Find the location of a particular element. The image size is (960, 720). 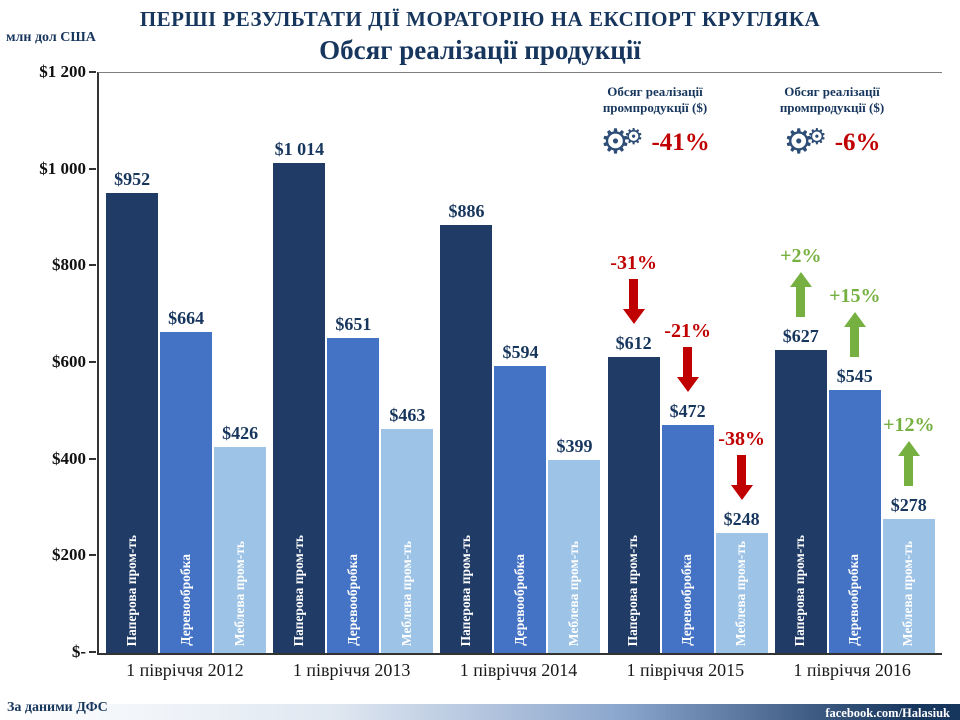

bar-column: $664 Деревообробка is located at coordinates (186, 363).